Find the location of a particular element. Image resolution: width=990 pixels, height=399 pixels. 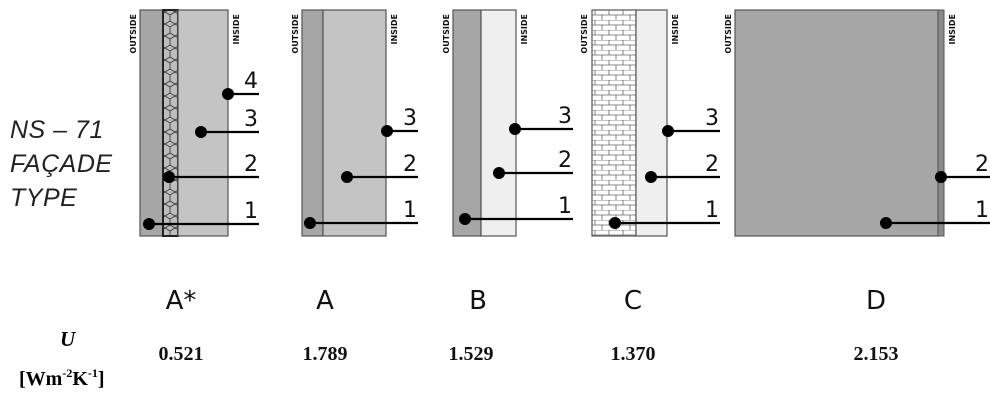

panel-code: A* is located at coordinates (181, 301).